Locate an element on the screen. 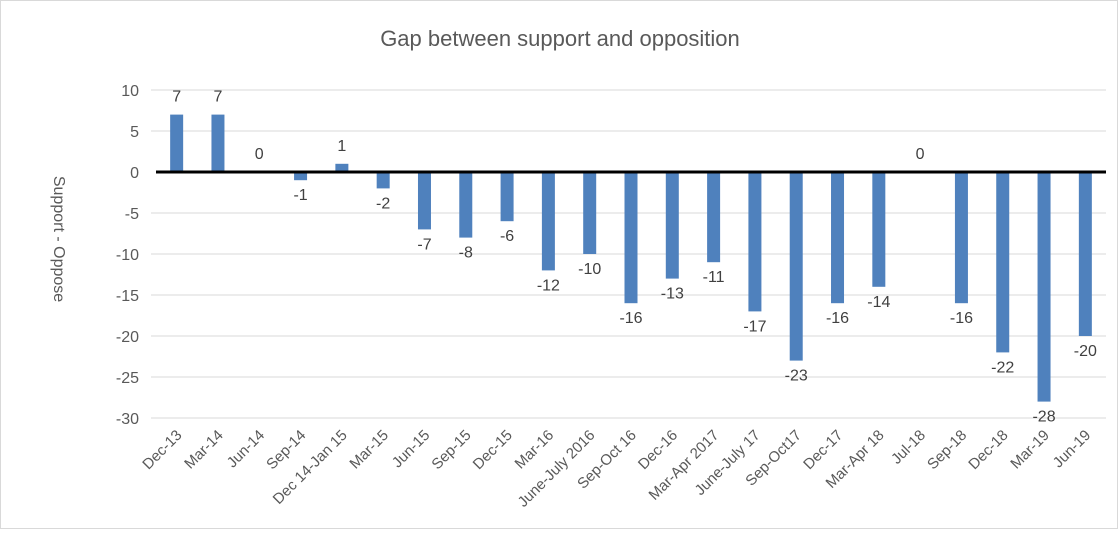  data-label: -8 is located at coordinates (466, 253).